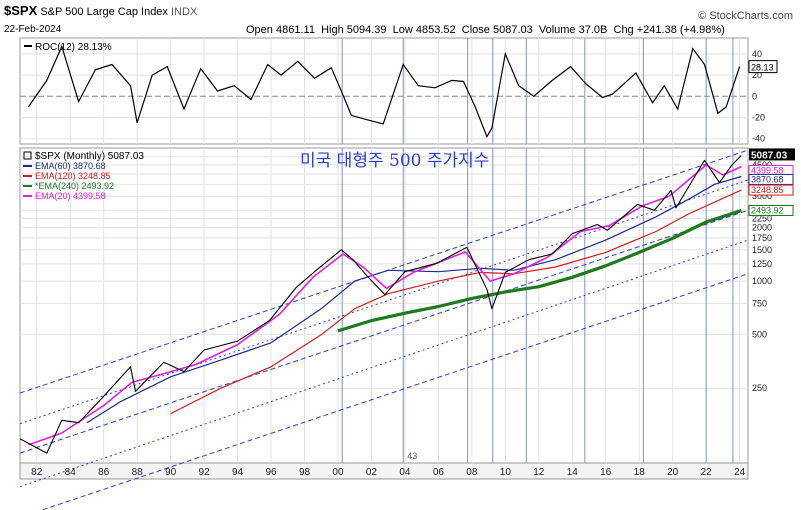  I want to click on x-tick-label: 00, so click(338, 472).